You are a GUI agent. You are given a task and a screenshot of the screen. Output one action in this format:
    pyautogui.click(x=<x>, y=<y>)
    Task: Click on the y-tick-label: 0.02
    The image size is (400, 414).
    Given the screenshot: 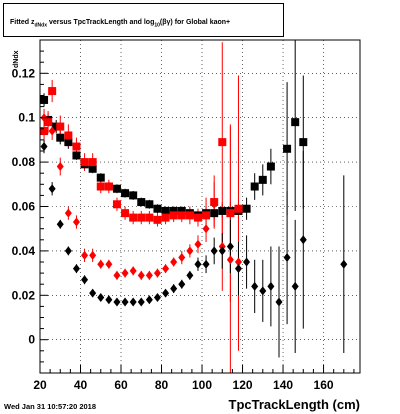 What is the action you would take?
    pyautogui.click(x=24, y=295)
    